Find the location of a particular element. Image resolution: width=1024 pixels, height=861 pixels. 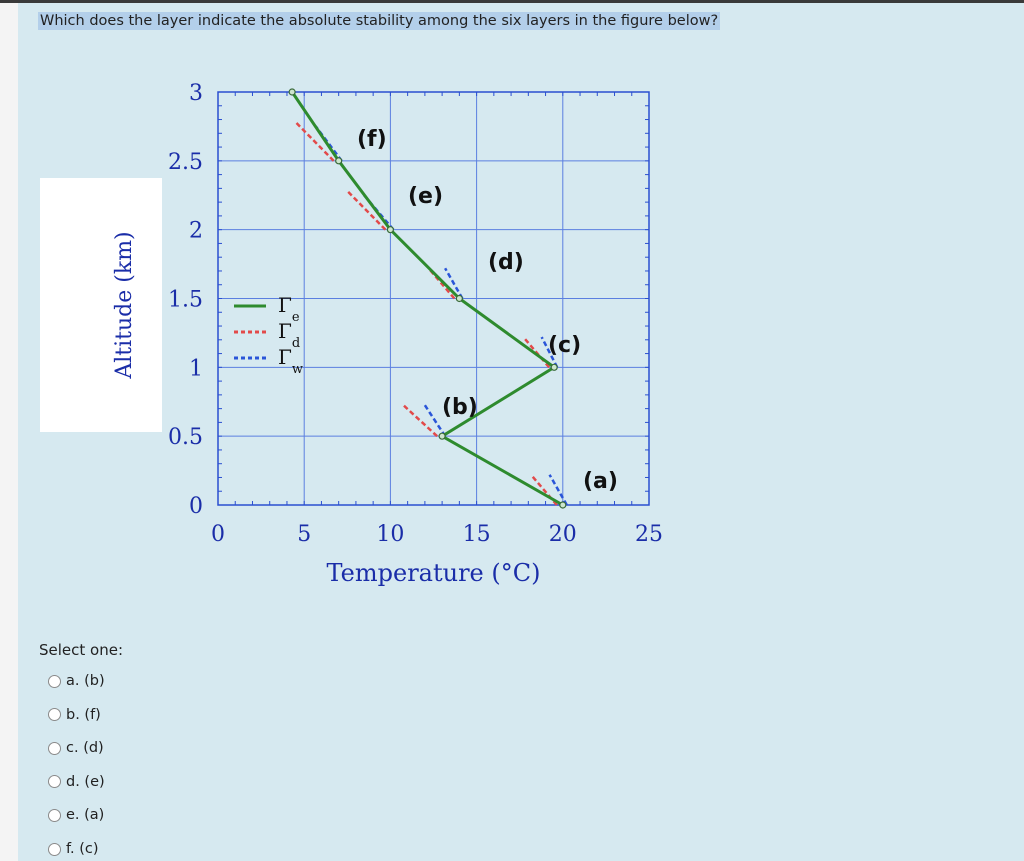

answer-option: d. (e) is located at coordinates (76, 782).